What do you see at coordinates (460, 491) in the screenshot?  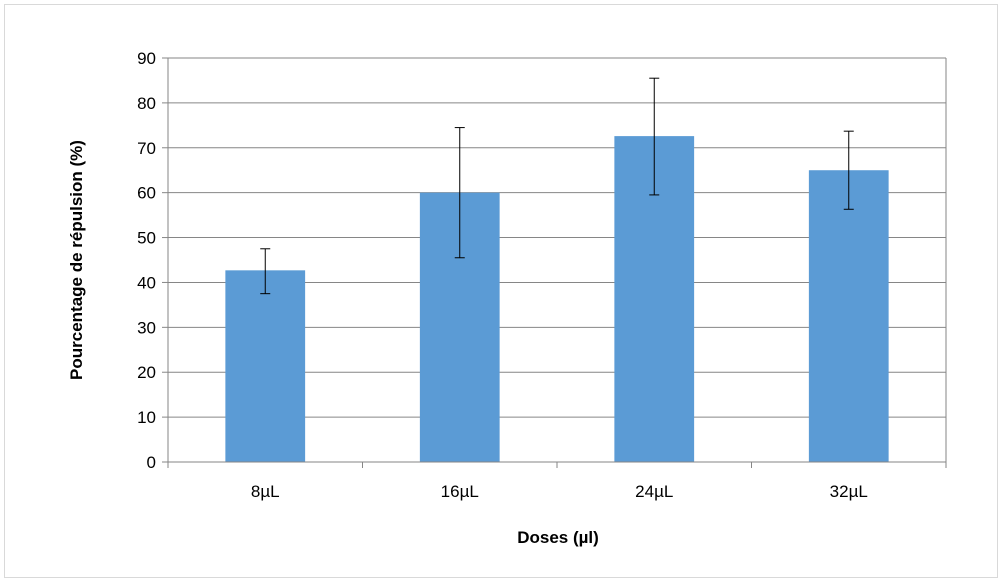 I see `x-tick-label: 16µL` at bounding box center [460, 491].